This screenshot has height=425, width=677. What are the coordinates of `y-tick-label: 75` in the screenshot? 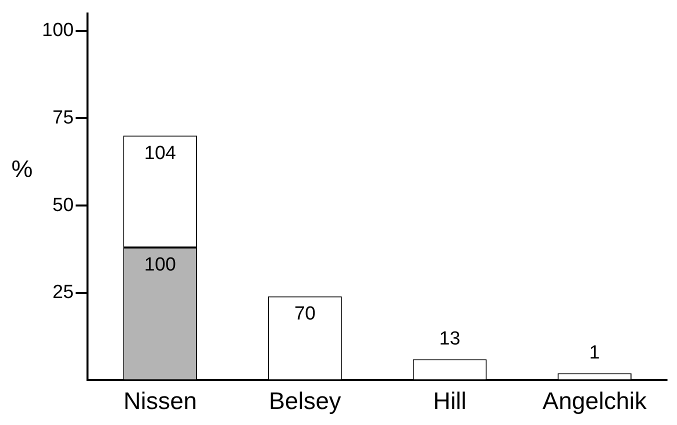 It's located at (63, 117).